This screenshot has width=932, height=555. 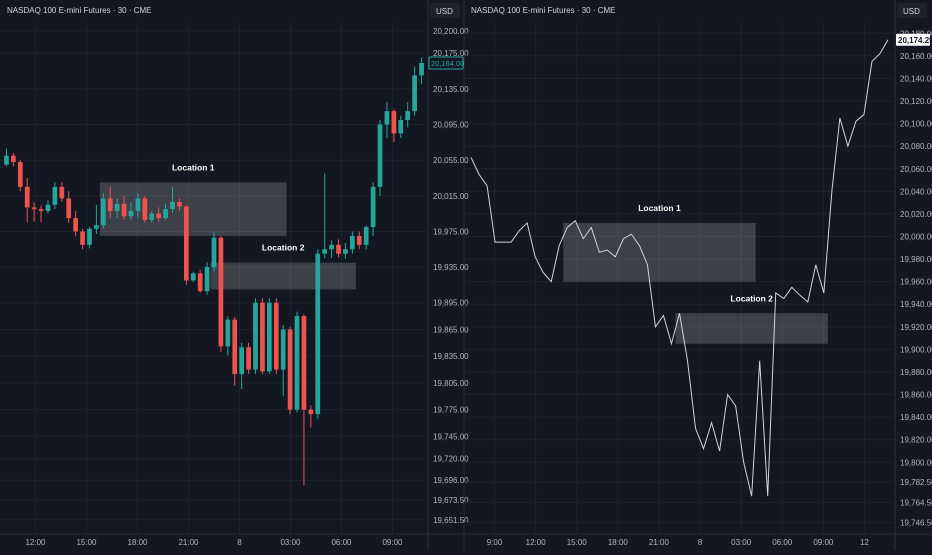 I want to click on y-tick-label: 19,980.00, so click(x=916, y=259).